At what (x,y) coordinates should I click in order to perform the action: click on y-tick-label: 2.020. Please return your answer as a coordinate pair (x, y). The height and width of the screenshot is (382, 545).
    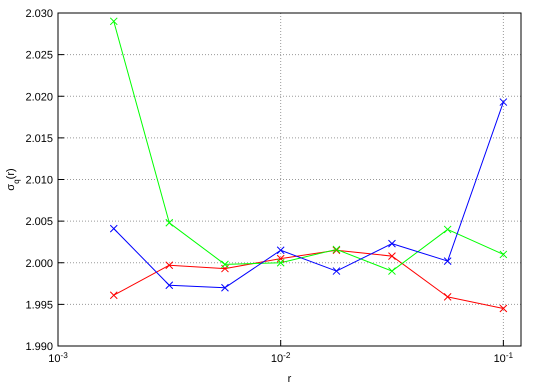
    Looking at the image, I should click on (39, 97).